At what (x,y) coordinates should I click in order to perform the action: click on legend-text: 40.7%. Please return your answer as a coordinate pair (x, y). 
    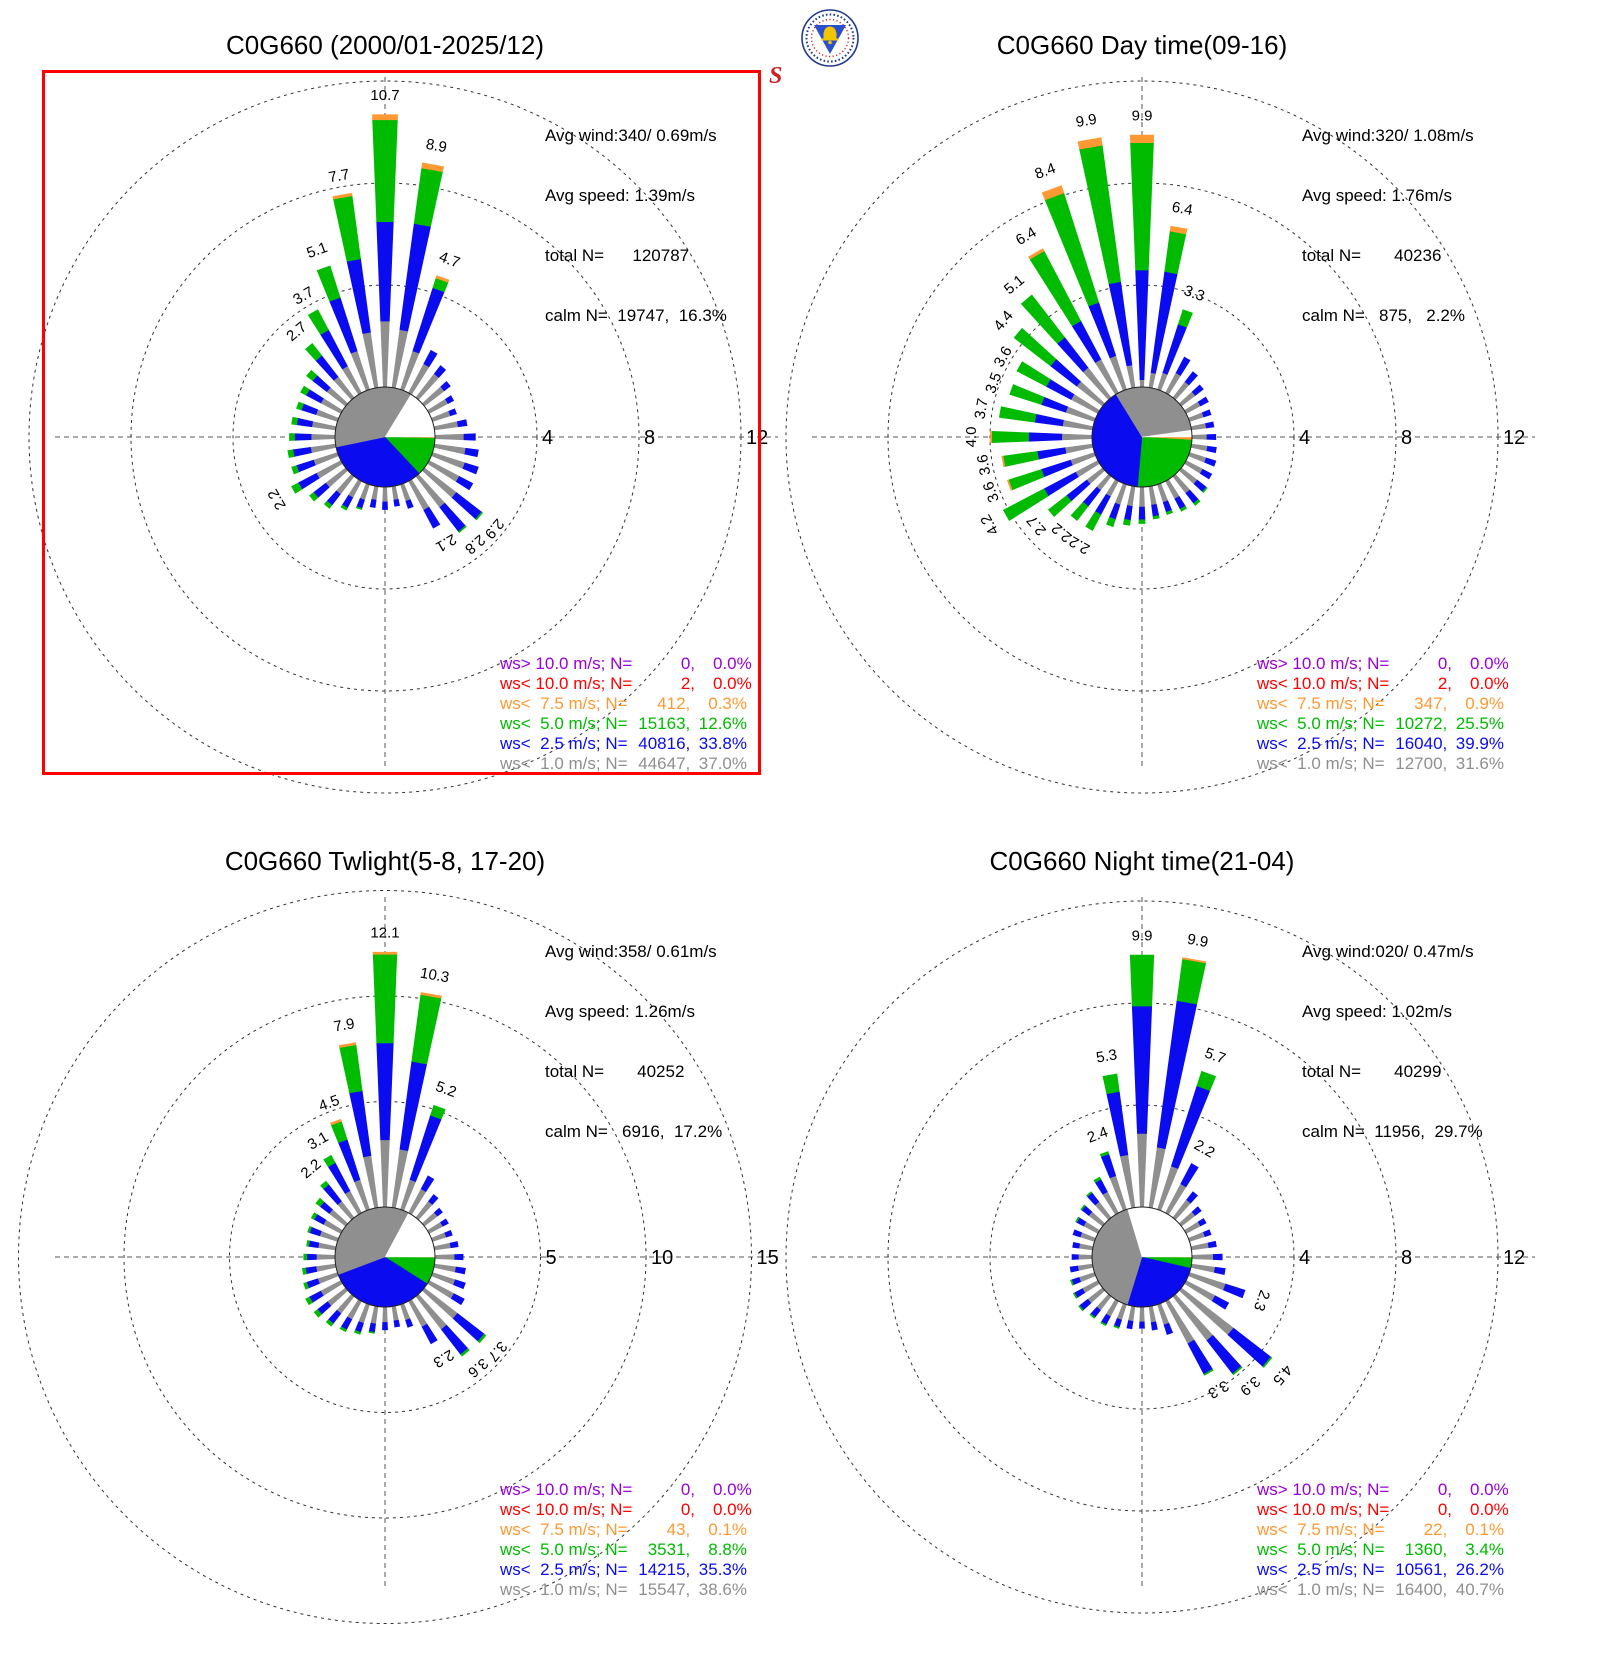
    Looking at the image, I should click on (1479, 1589).